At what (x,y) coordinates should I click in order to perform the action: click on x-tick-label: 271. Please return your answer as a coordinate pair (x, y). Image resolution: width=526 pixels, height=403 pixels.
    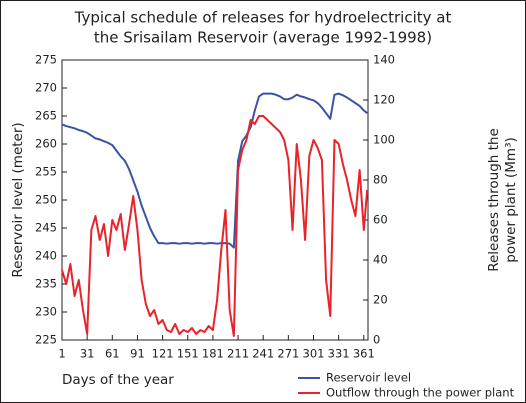
    Looking at the image, I should click on (288, 354).